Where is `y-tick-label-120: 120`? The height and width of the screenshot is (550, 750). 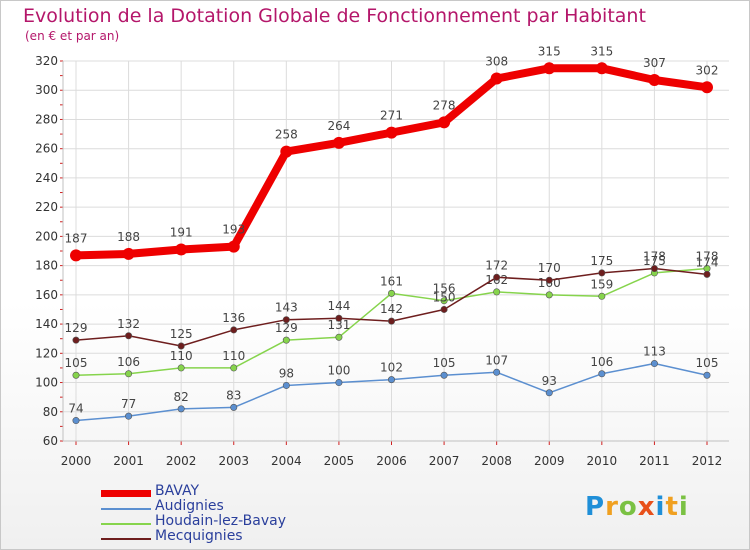
y-tick-label-120: 120 is located at coordinates (46, 353).